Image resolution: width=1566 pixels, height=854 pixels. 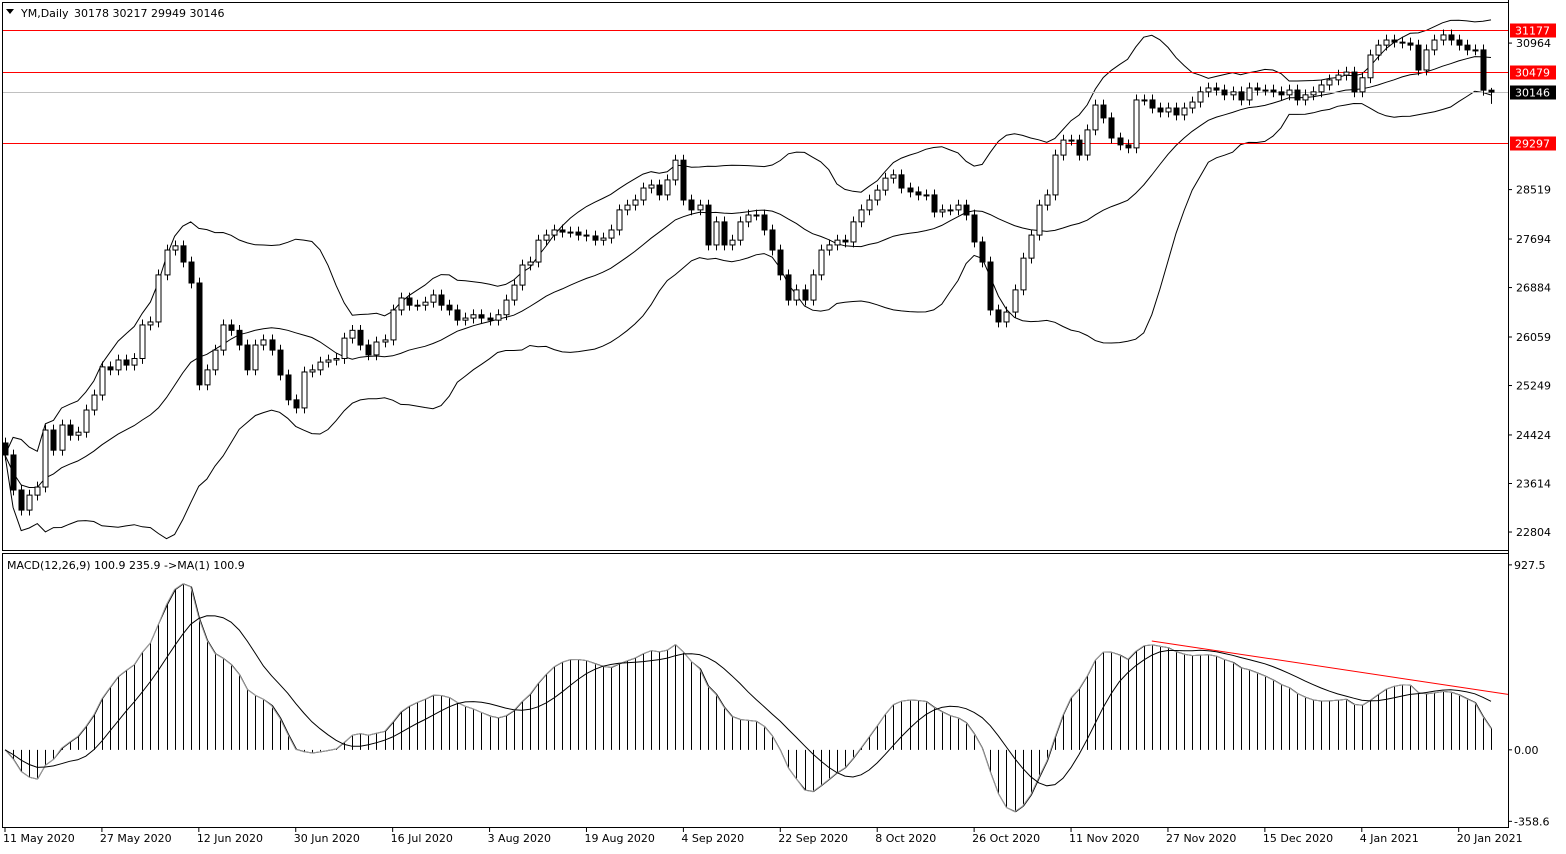 I want to click on price-level-label: 30479, so click(x=1532, y=73).